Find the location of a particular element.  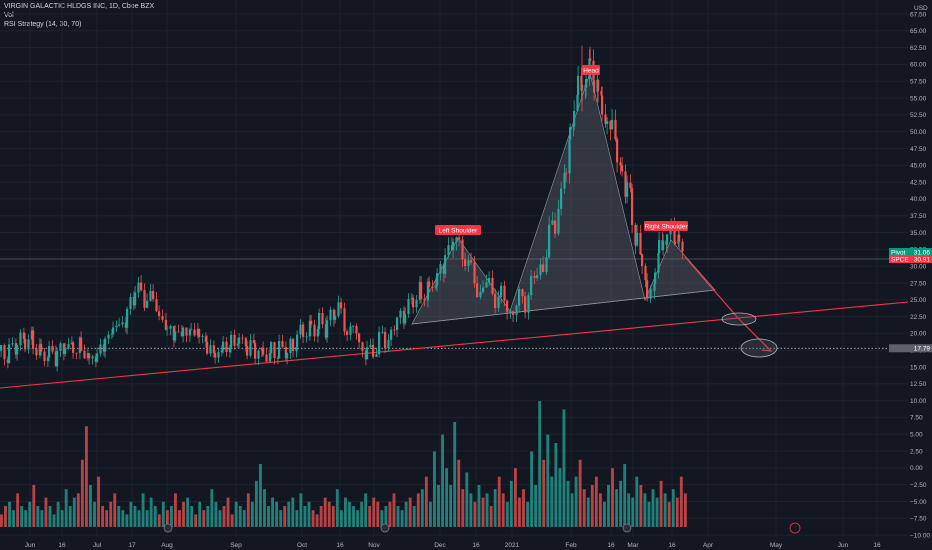

pattern-label-text: Head is located at coordinates (591, 70).